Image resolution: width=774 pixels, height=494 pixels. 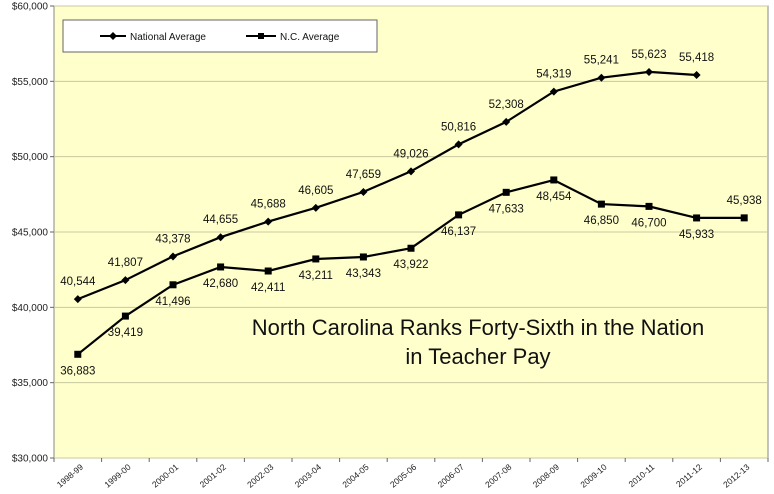 I want to click on data-label-national: 50,816, so click(x=458, y=127).